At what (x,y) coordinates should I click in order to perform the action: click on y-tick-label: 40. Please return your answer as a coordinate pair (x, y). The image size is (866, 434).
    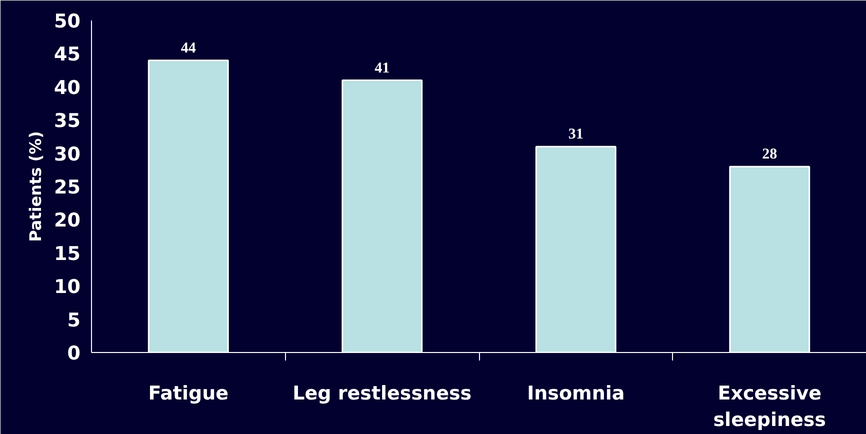
    Looking at the image, I should click on (67, 87).